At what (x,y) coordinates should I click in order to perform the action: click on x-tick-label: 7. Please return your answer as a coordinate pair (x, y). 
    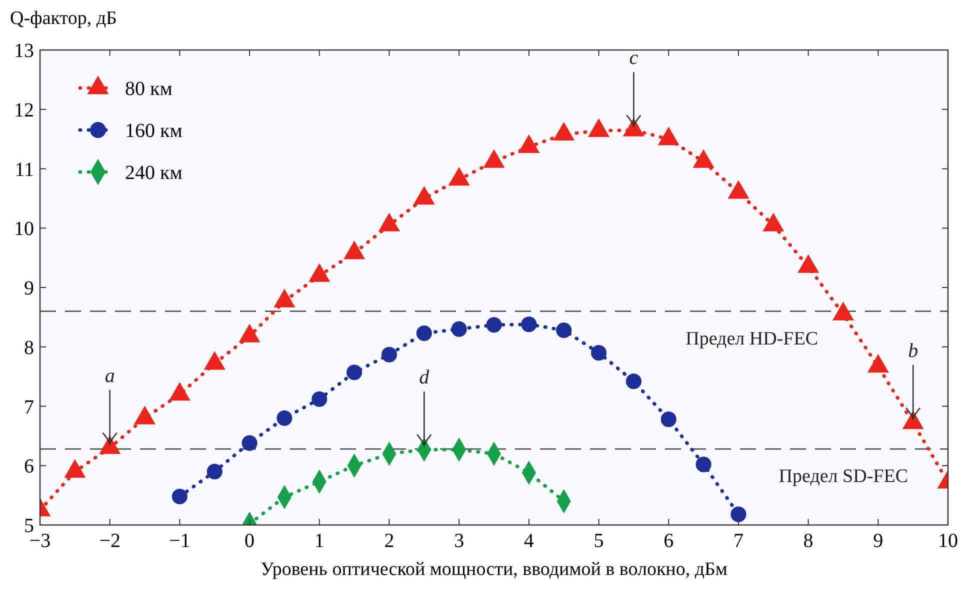
    Looking at the image, I should click on (738, 541).